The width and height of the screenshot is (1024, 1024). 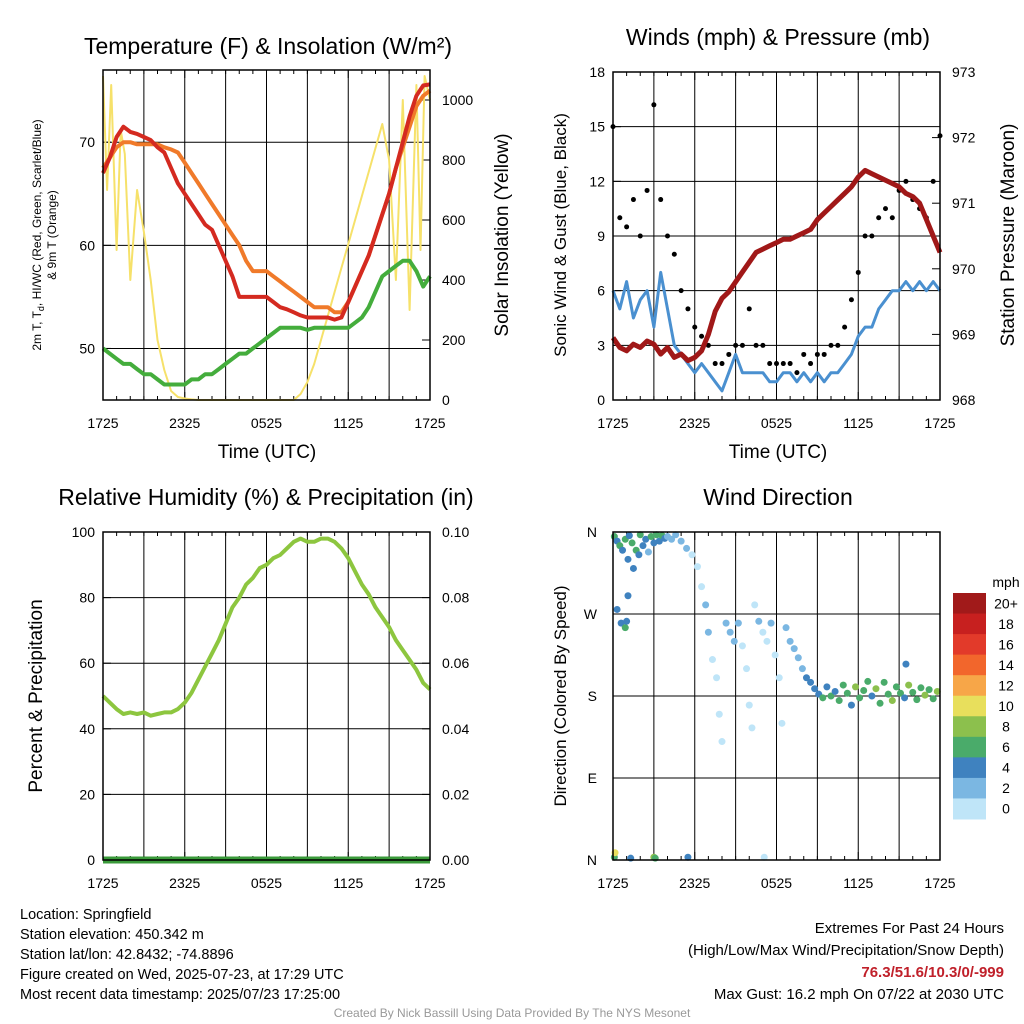 What do you see at coordinates (592, 778) in the screenshot?
I see `dir-ytick-label: E` at bounding box center [592, 778].